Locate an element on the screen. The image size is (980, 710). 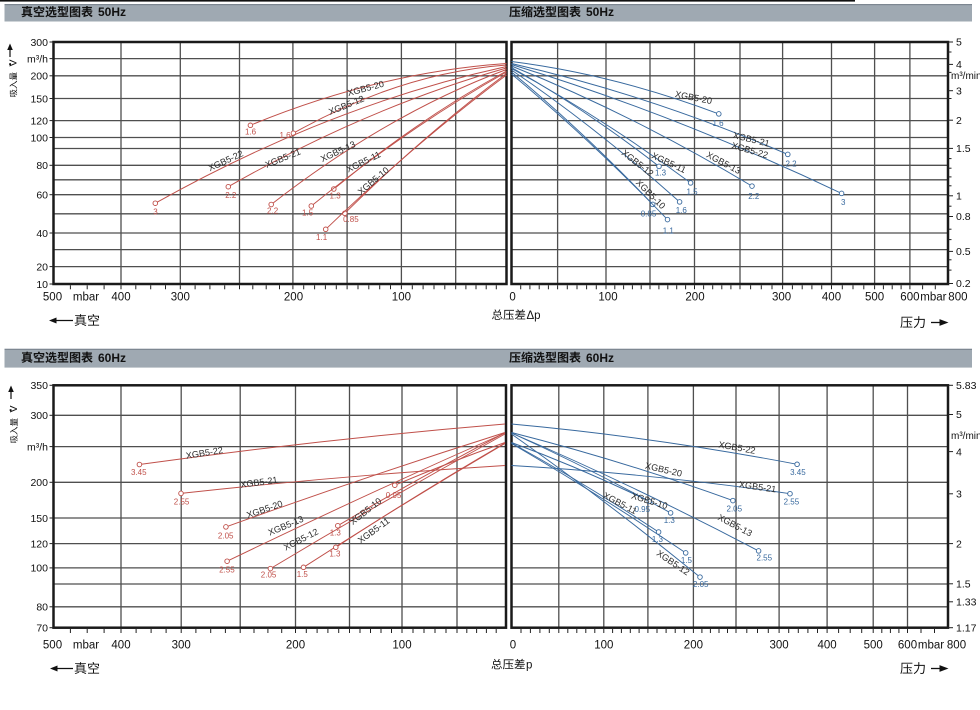
svg-text: 10 is located at coordinates (42, 285).